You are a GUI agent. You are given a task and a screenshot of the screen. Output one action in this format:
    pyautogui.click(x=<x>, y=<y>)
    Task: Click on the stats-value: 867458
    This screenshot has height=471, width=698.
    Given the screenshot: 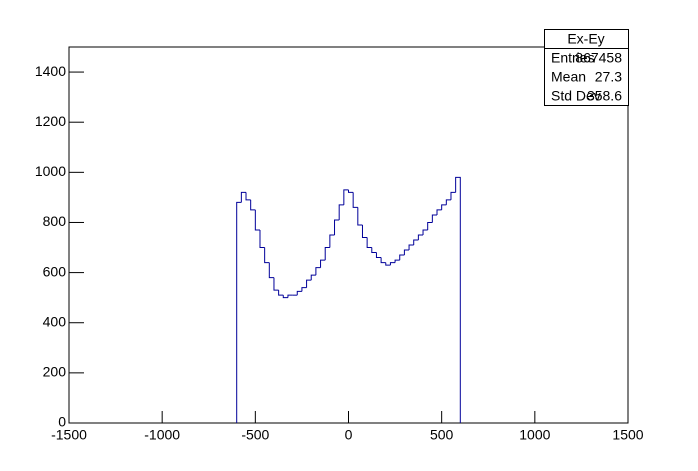 What is the action you would take?
    pyautogui.click(x=598, y=58)
    